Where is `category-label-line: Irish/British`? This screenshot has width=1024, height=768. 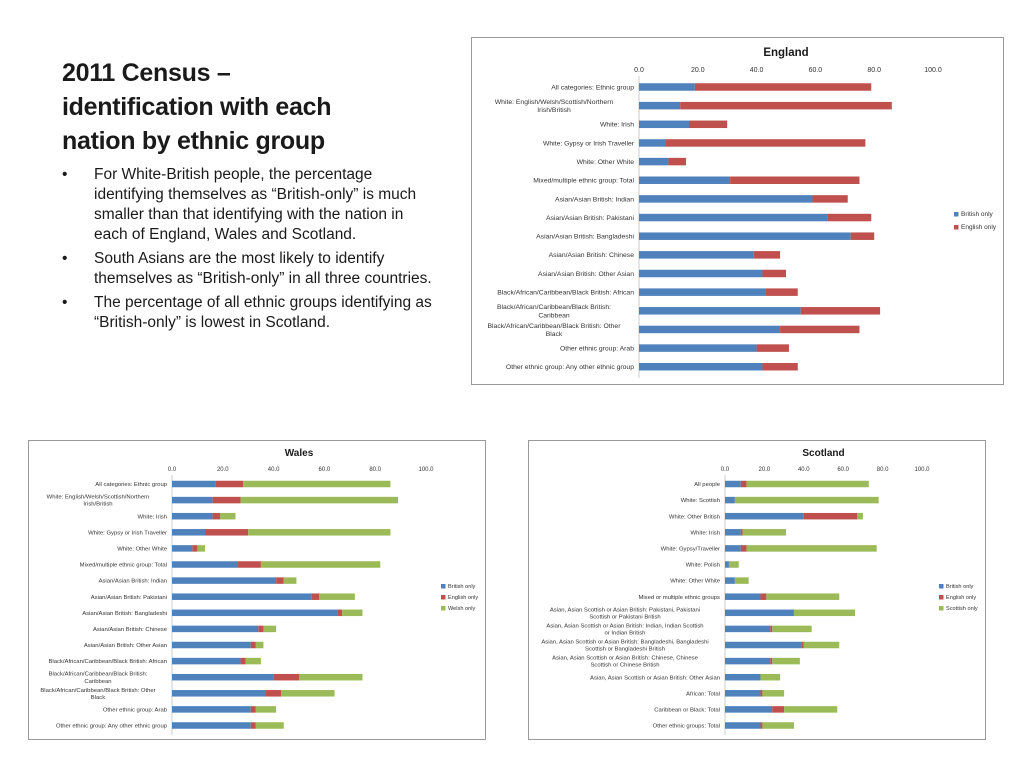
category-label-line: Irish/British is located at coordinates (554, 110).